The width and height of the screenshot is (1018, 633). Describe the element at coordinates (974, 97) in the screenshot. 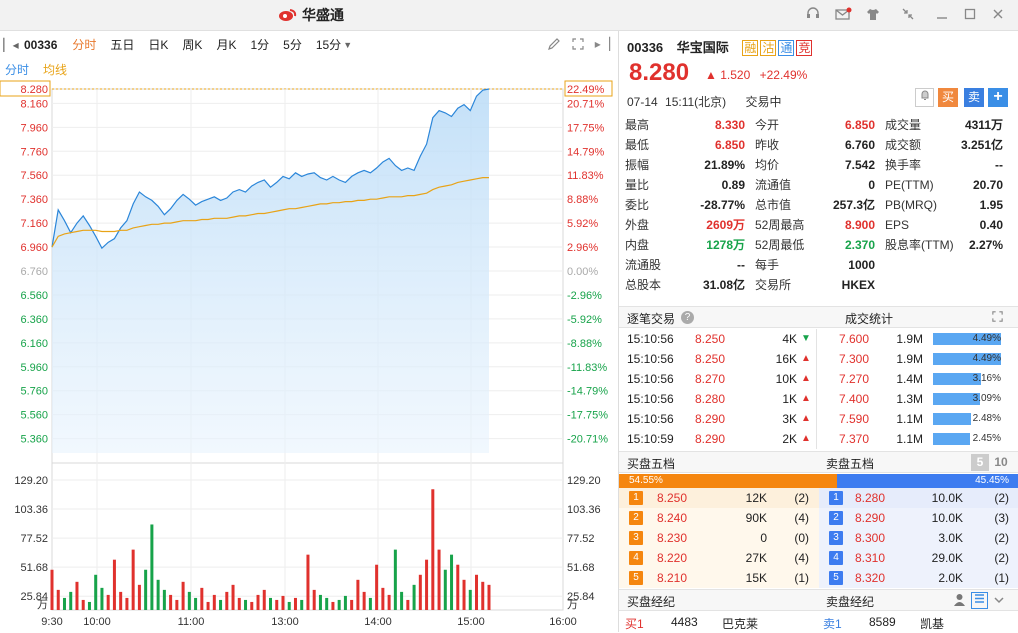

I see `sell-button: 卖` at that location.